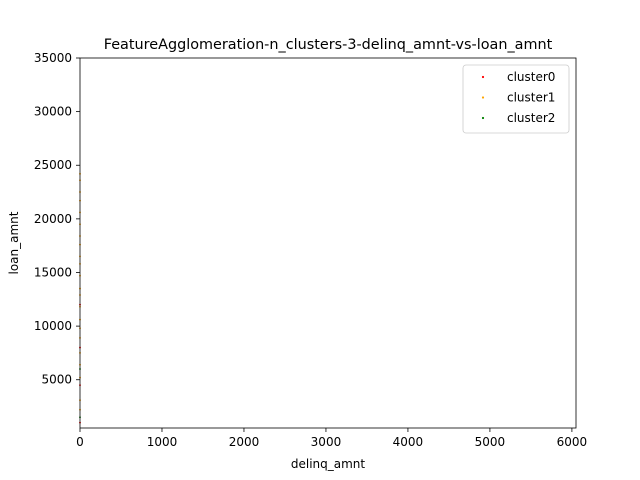 This screenshot has height=480, width=640. What do you see at coordinates (53, 58) in the screenshot?
I see `y-tick-label: 35000` at bounding box center [53, 58].